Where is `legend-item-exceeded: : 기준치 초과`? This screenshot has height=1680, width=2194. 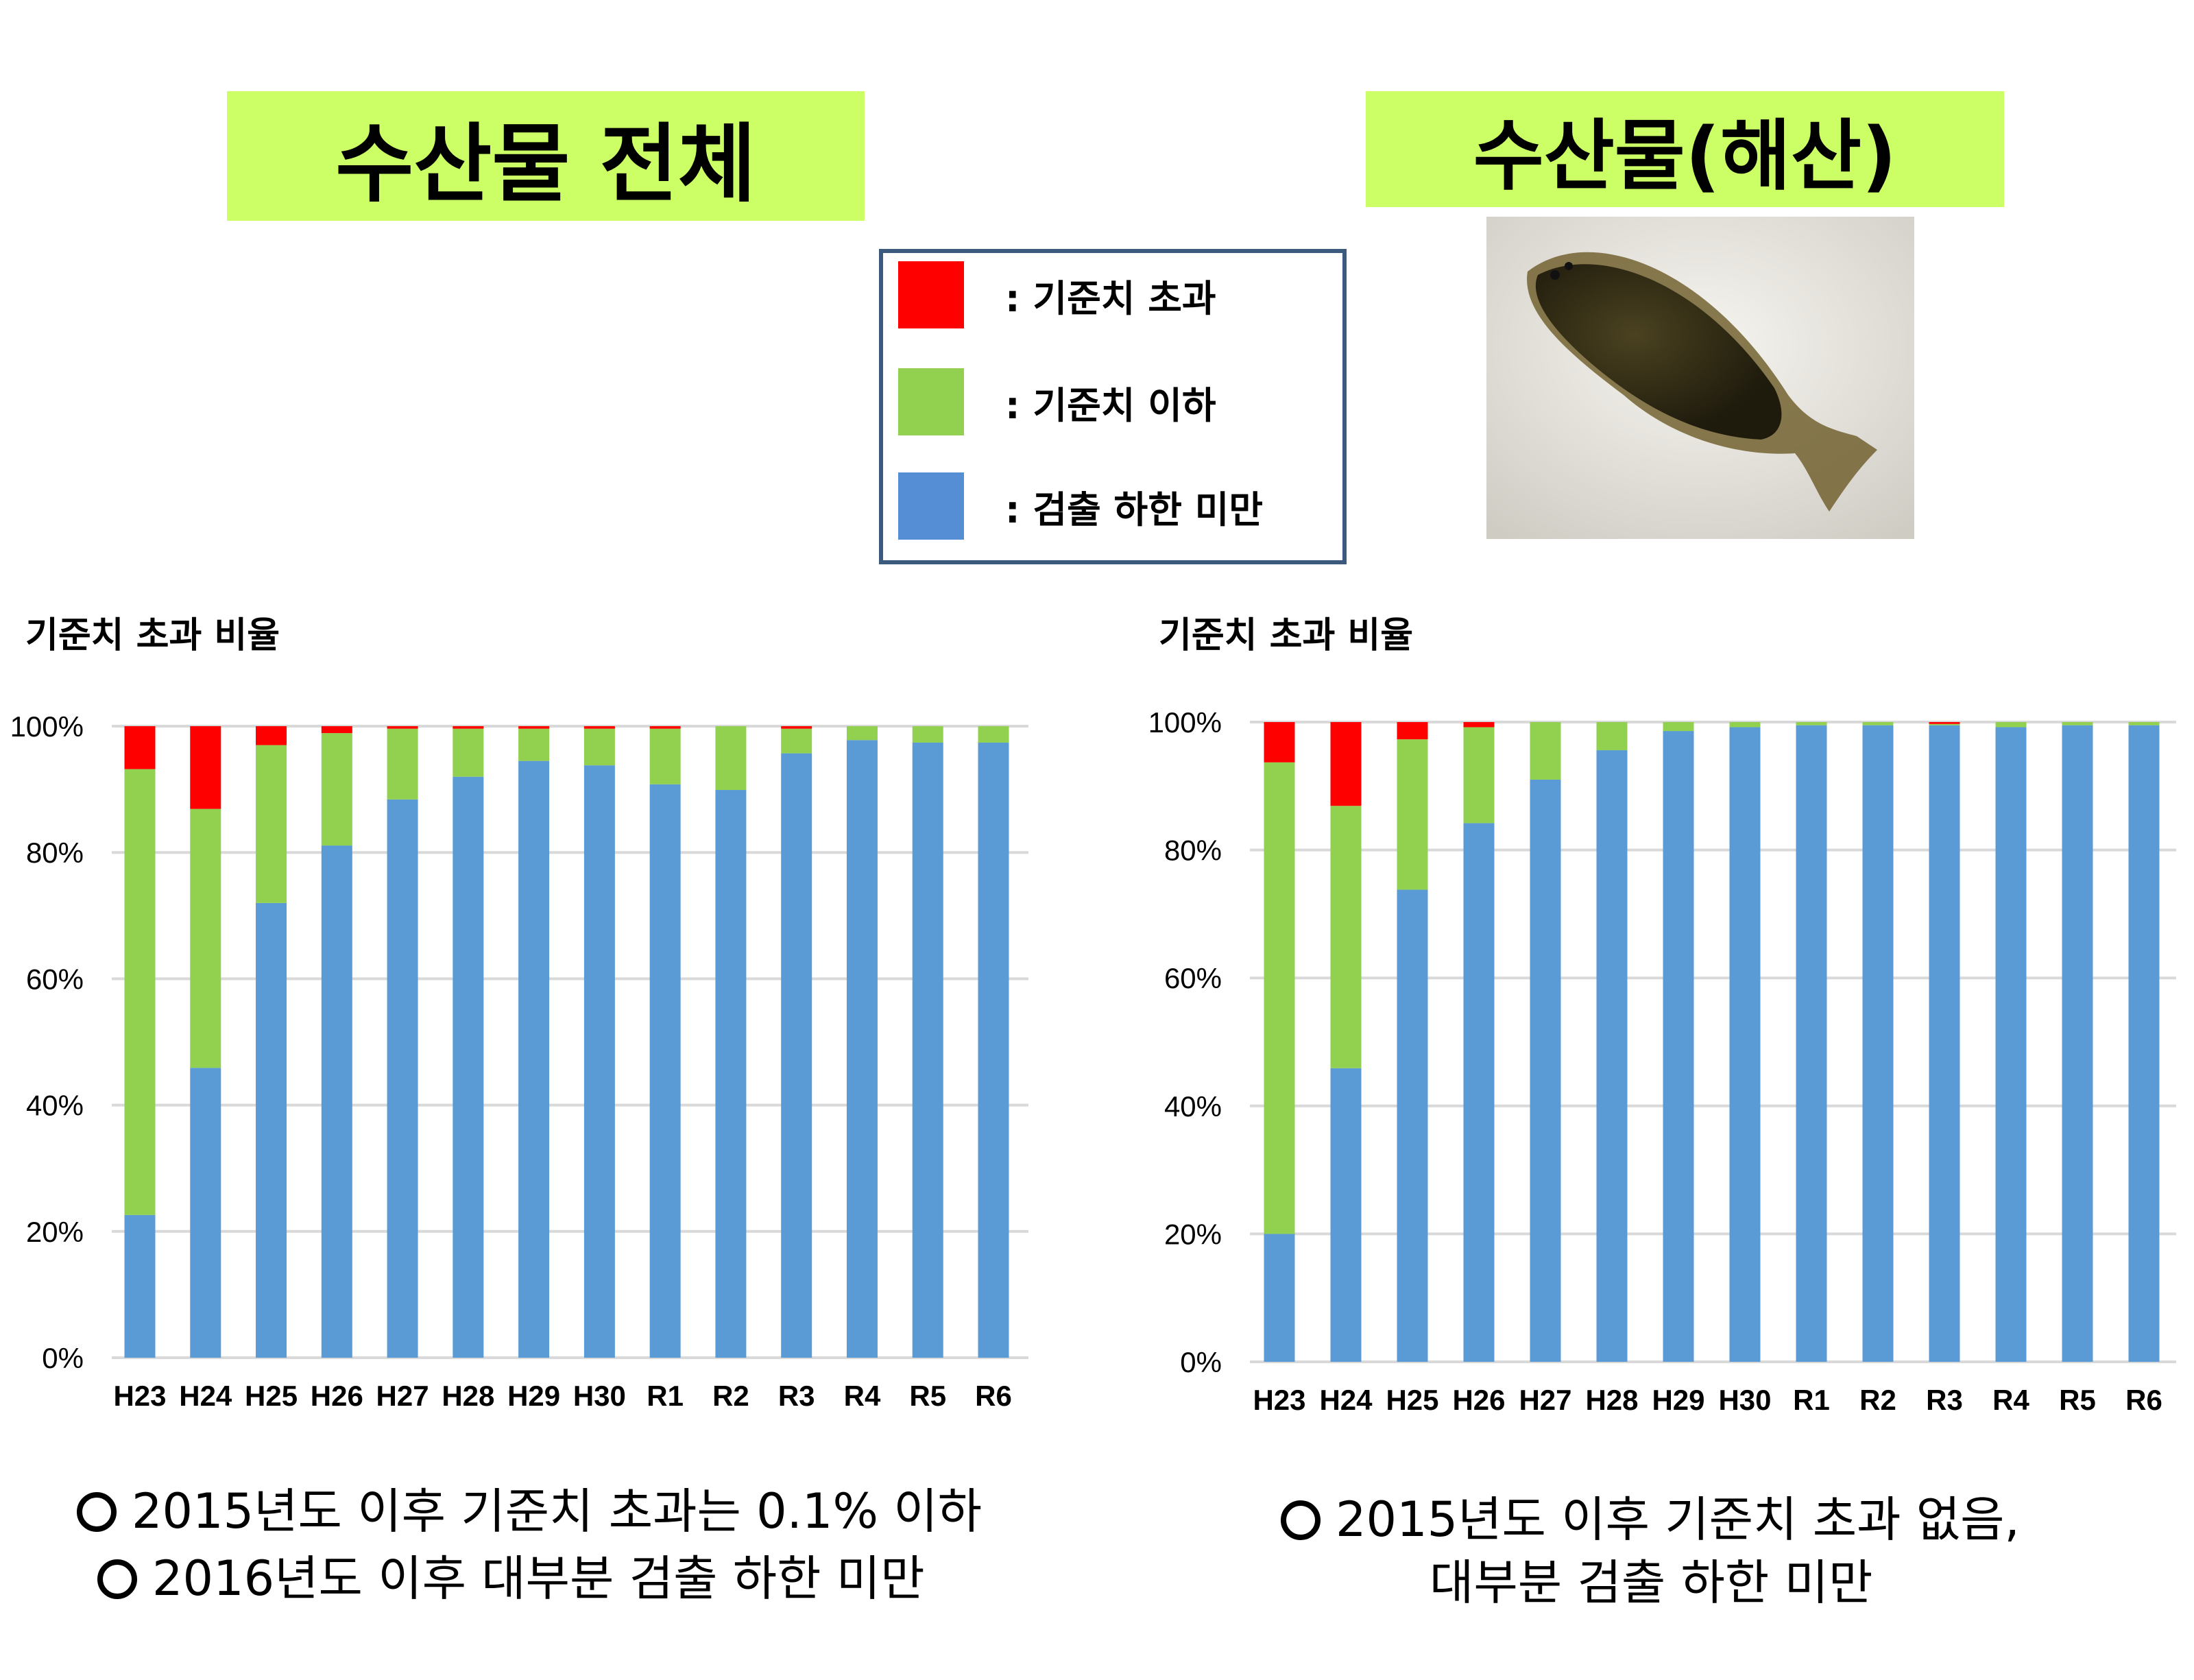
legend-item-exceeded: : 기준치 초과 is located at coordinates (1057, 294).